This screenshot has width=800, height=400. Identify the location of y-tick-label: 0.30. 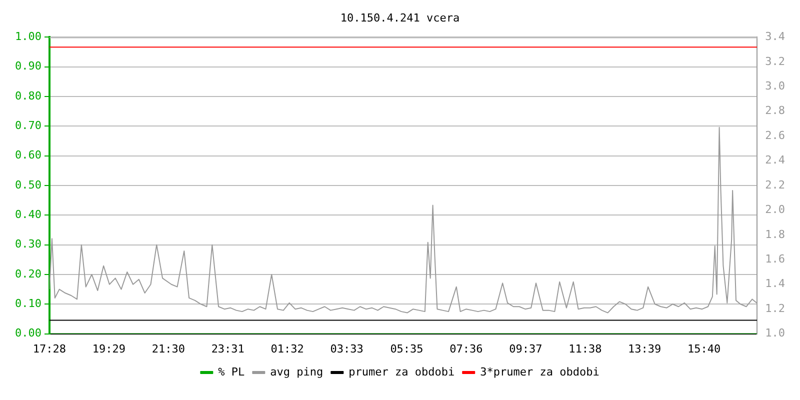
(28, 244).